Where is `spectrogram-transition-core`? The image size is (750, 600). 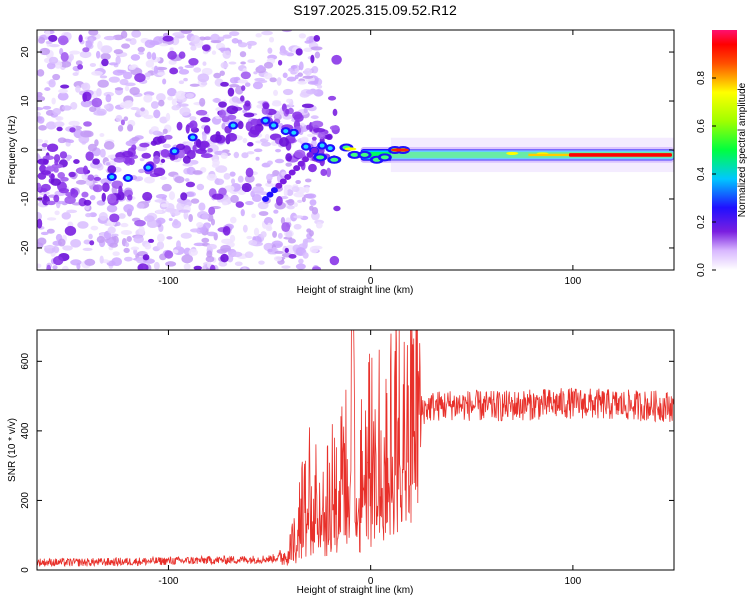 spectrogram-transition-core is located at coordinates (364, 154).